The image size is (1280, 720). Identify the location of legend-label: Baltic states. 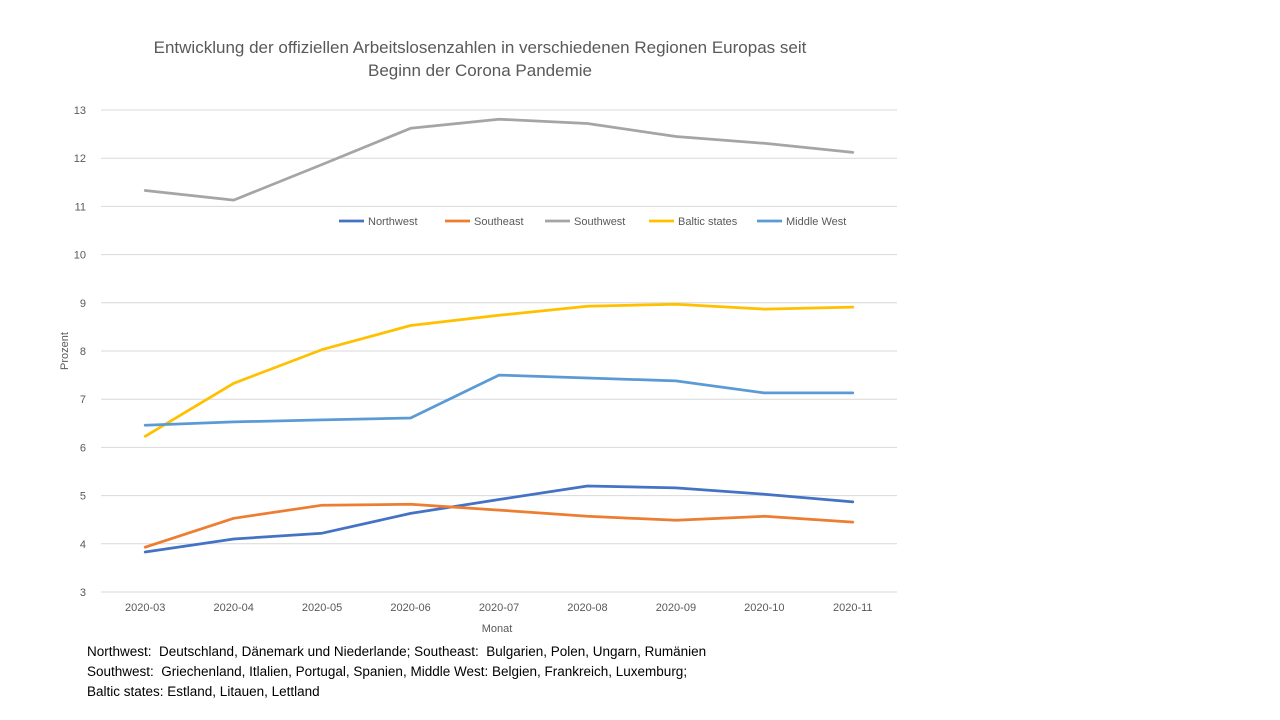
(708, 222).